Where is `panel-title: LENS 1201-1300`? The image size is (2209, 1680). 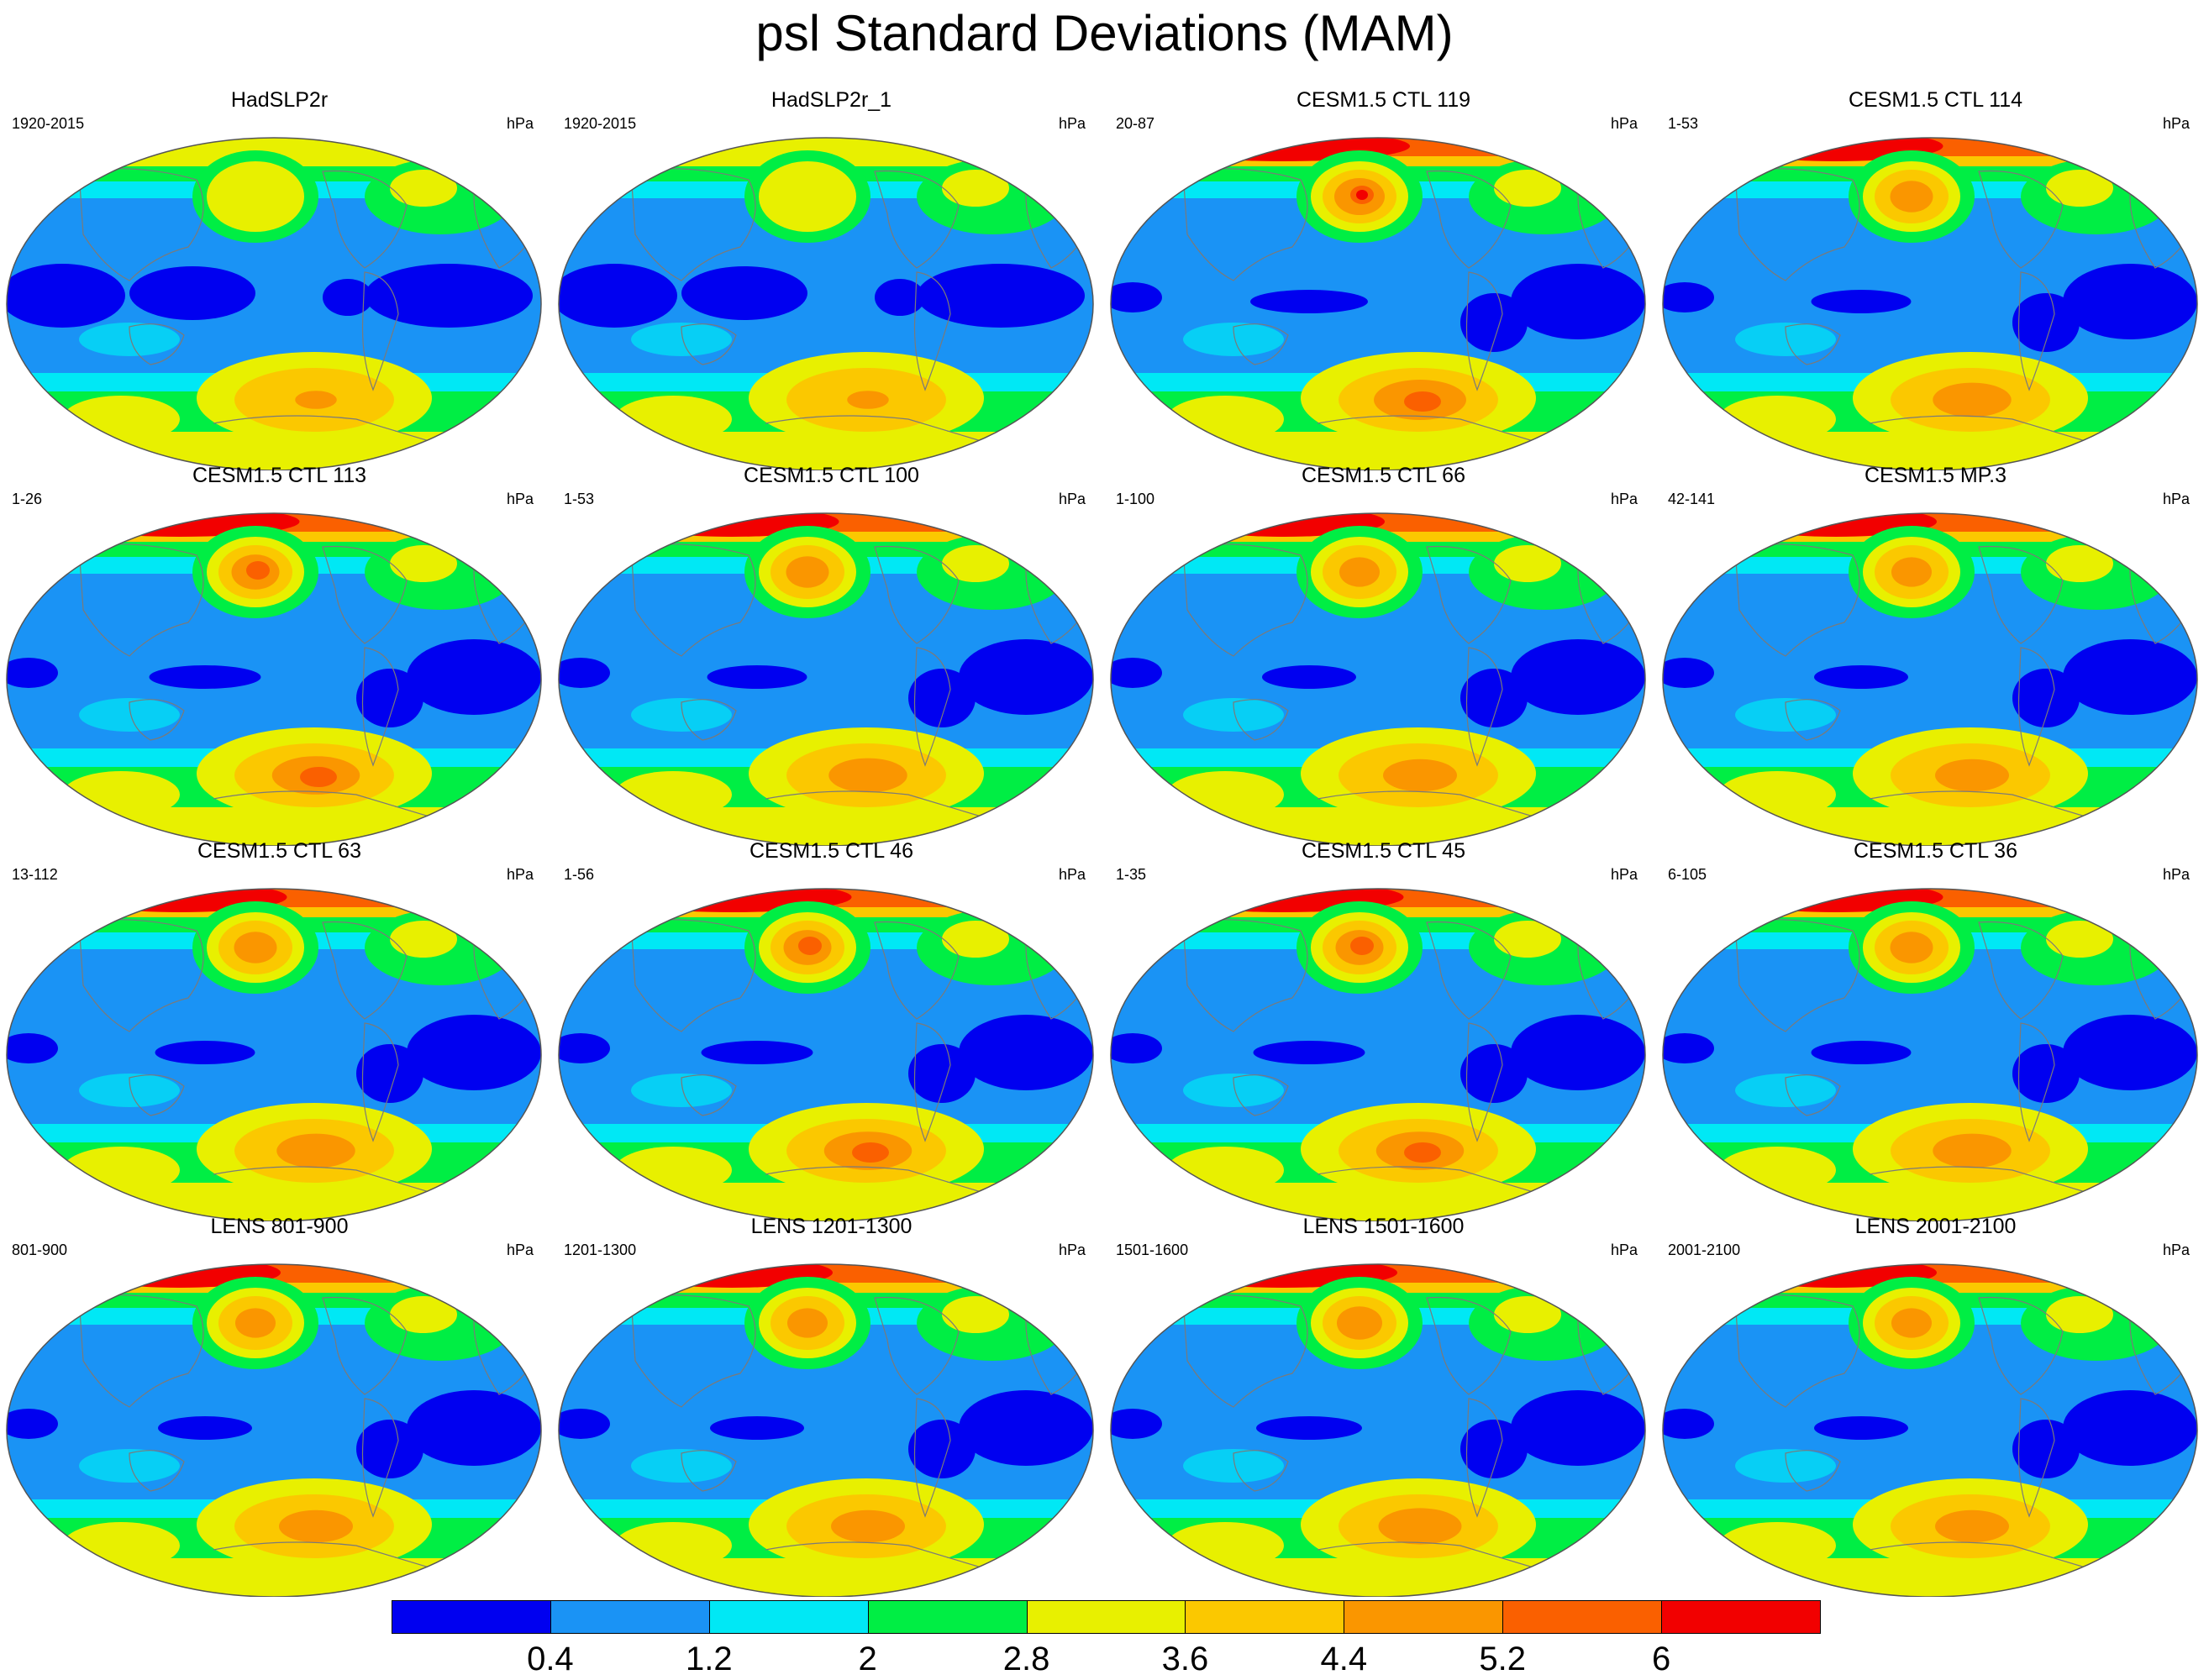
panel-title: LENS 1201-1300 is located at coordinates (831, 1226).